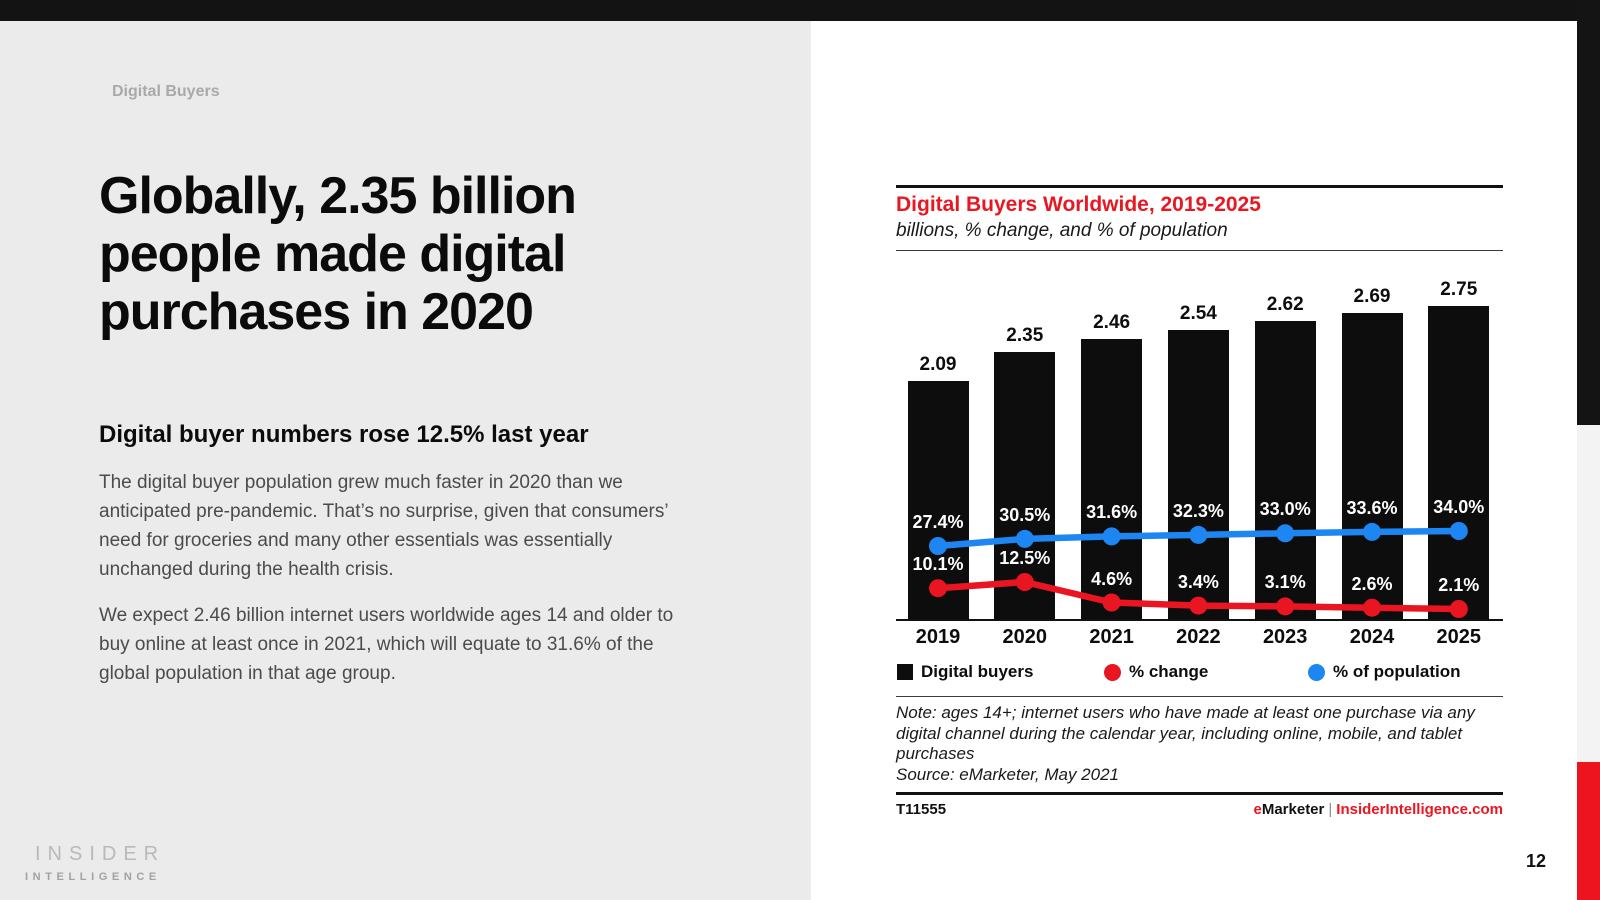 Image resolution: width=1600 pixels, height=900 pixels. What do you see at coordinates (1588, 593) in the screenshot?
I see `edge-strip-gray` at bounding box center [1588, 593].